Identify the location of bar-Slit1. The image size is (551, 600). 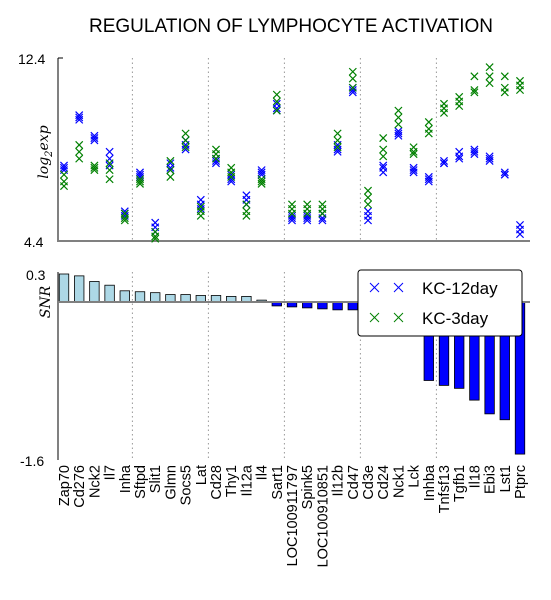
(155, 297).